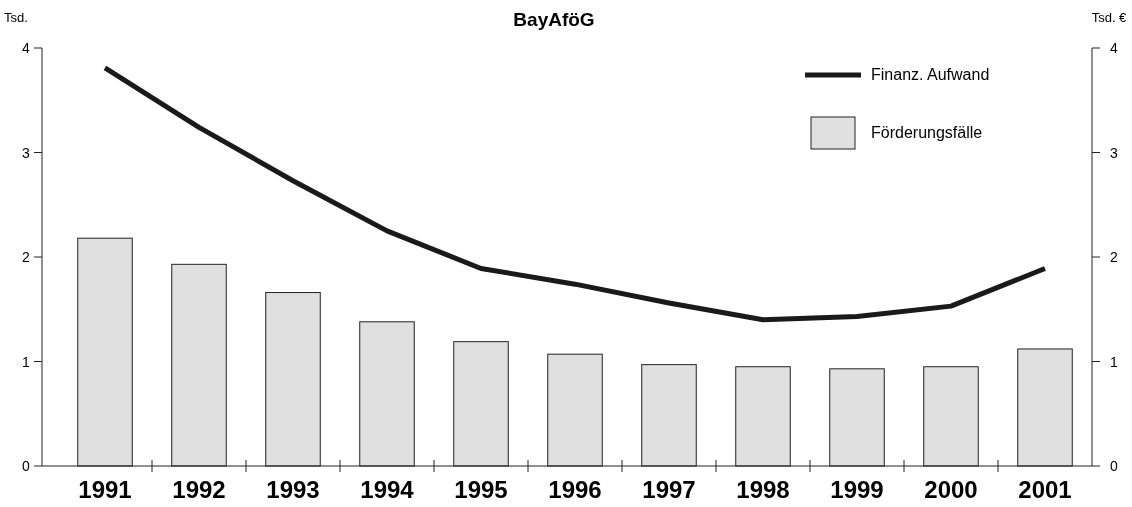 This screenshot has height=507, width=1132. I want to click on y-tick-label: 4, so click(26, 48).